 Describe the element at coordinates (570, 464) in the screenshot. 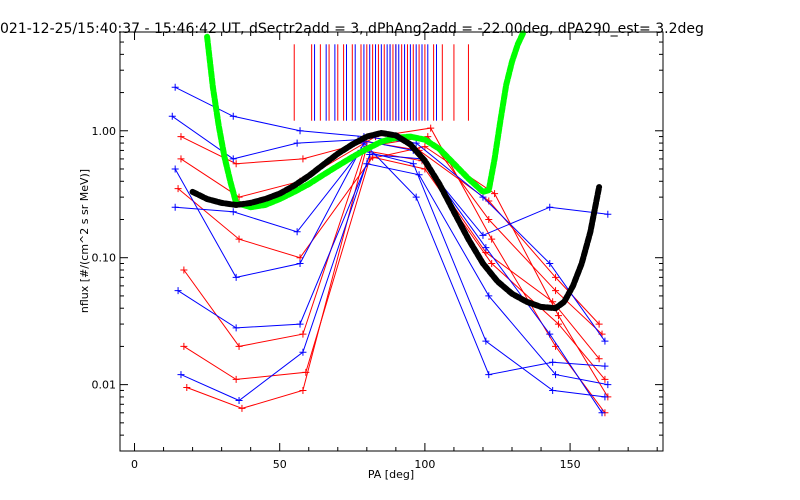

I see `x-tick-label-3: 150` at that location.